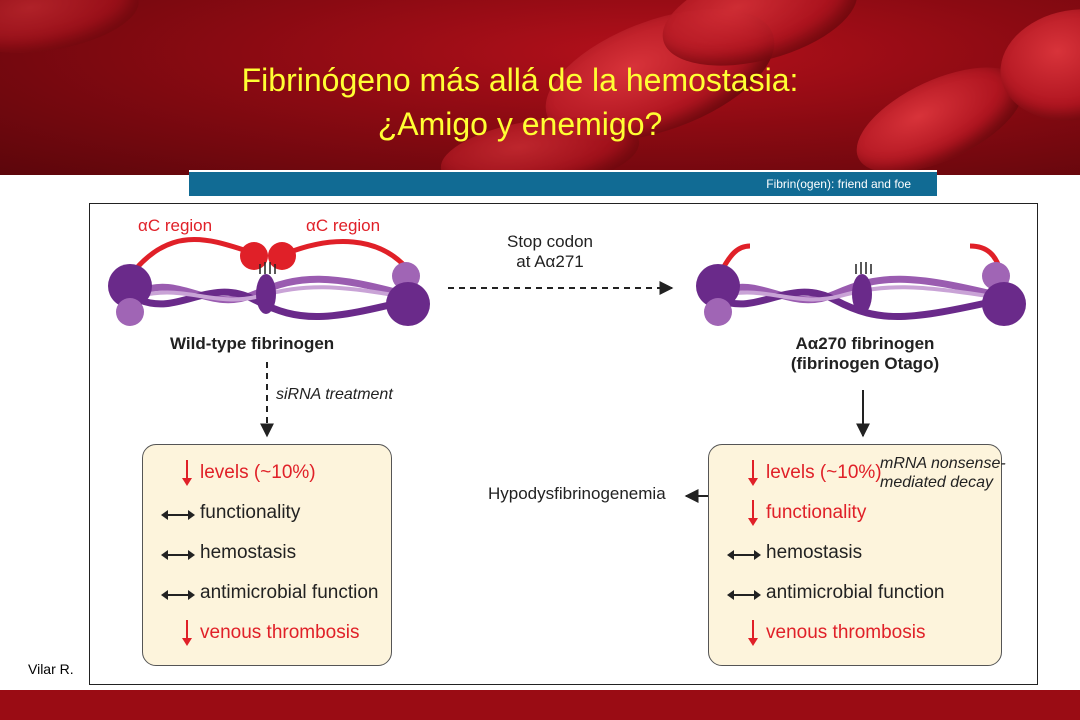 The image size is (1080, 720). I want to click on mutant-label-line-2: (fibrinogen Otago), so click(865, 363).